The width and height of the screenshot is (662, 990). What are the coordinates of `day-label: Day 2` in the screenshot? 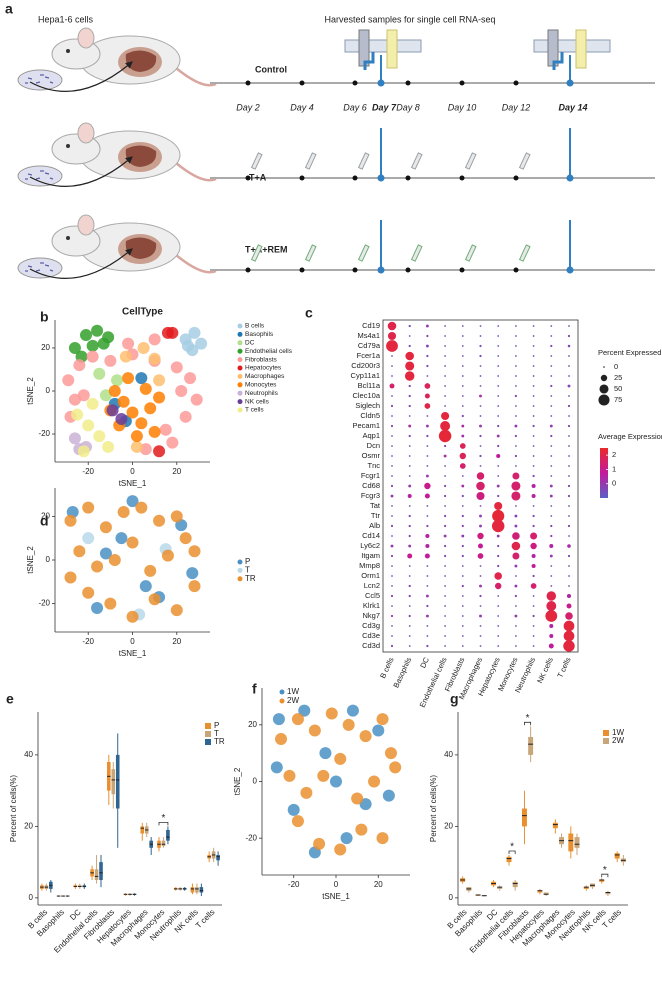 It's located at (248, 107).